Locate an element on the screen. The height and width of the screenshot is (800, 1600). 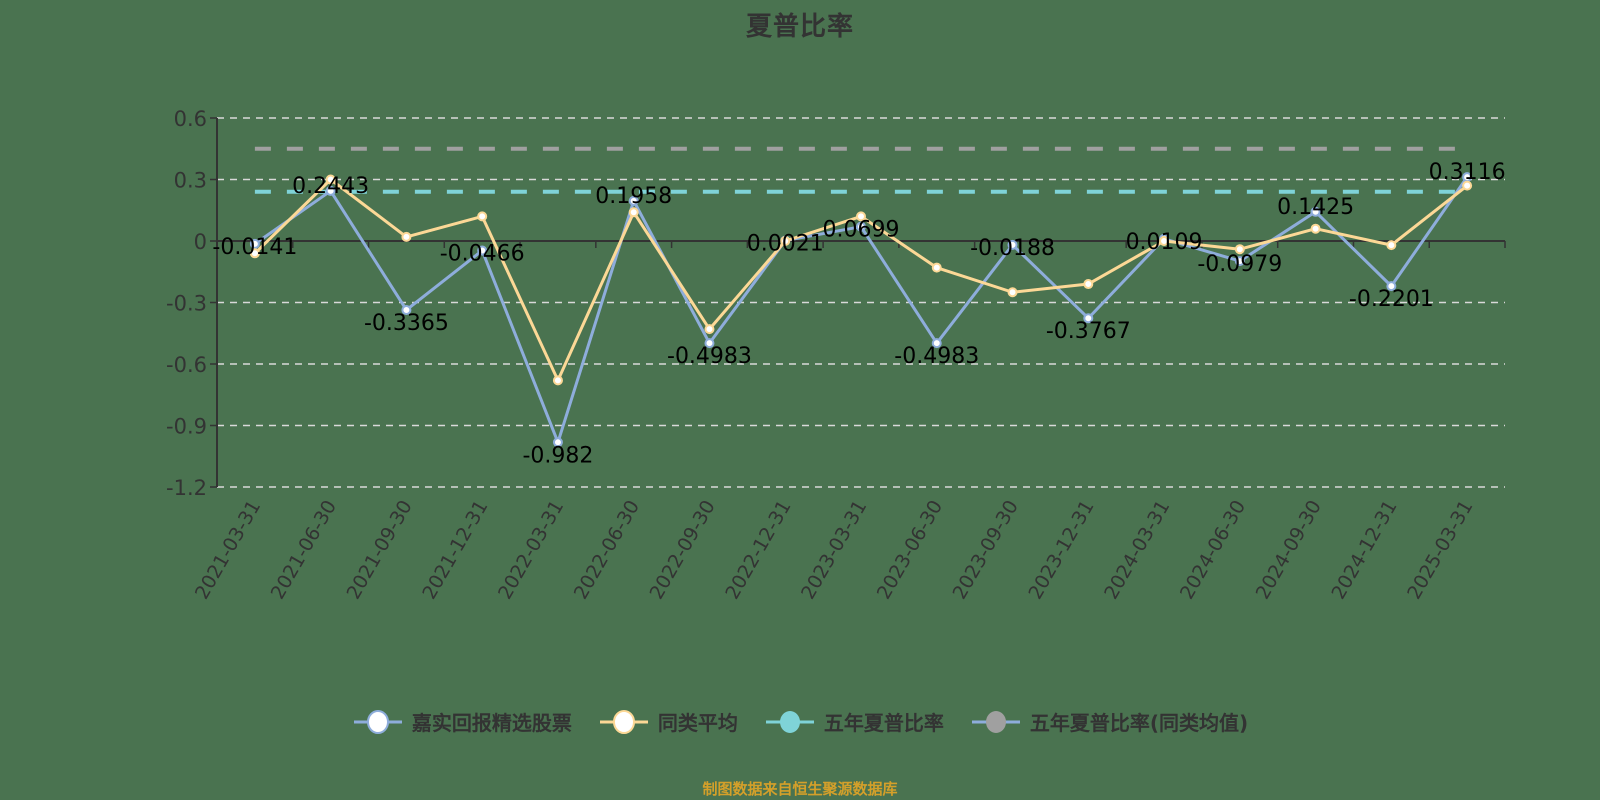
data-label: 0.1425 is located at coordinates (1315, 207).